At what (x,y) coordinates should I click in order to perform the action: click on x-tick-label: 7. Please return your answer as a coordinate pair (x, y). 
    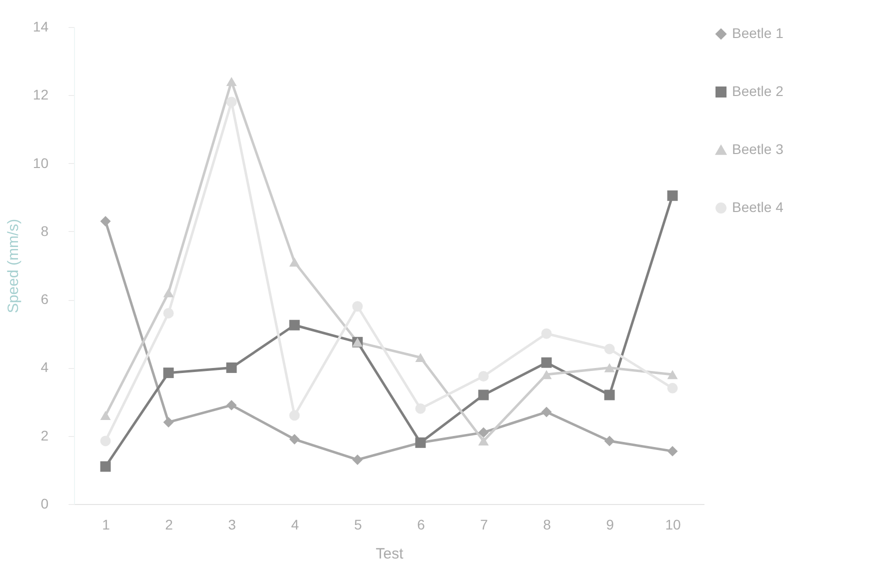
    Looking at the image, I should click on (484, 524).